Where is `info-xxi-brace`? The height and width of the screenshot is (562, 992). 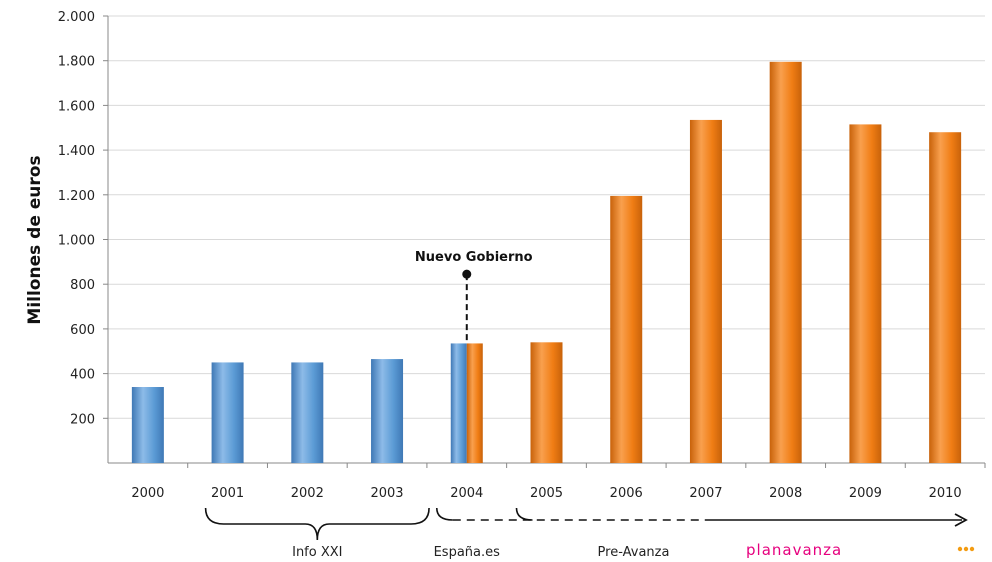 info-xxi-brace is located at coordinates (317, 524).